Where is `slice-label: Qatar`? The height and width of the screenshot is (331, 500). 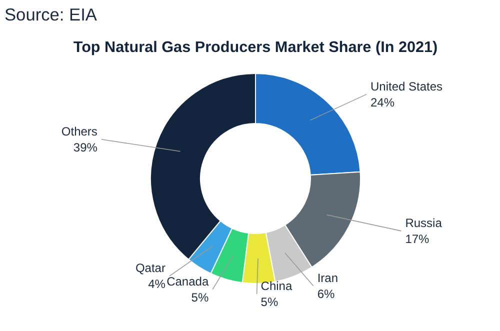
slice-label: Qatar is located at coordinates (150, 267).